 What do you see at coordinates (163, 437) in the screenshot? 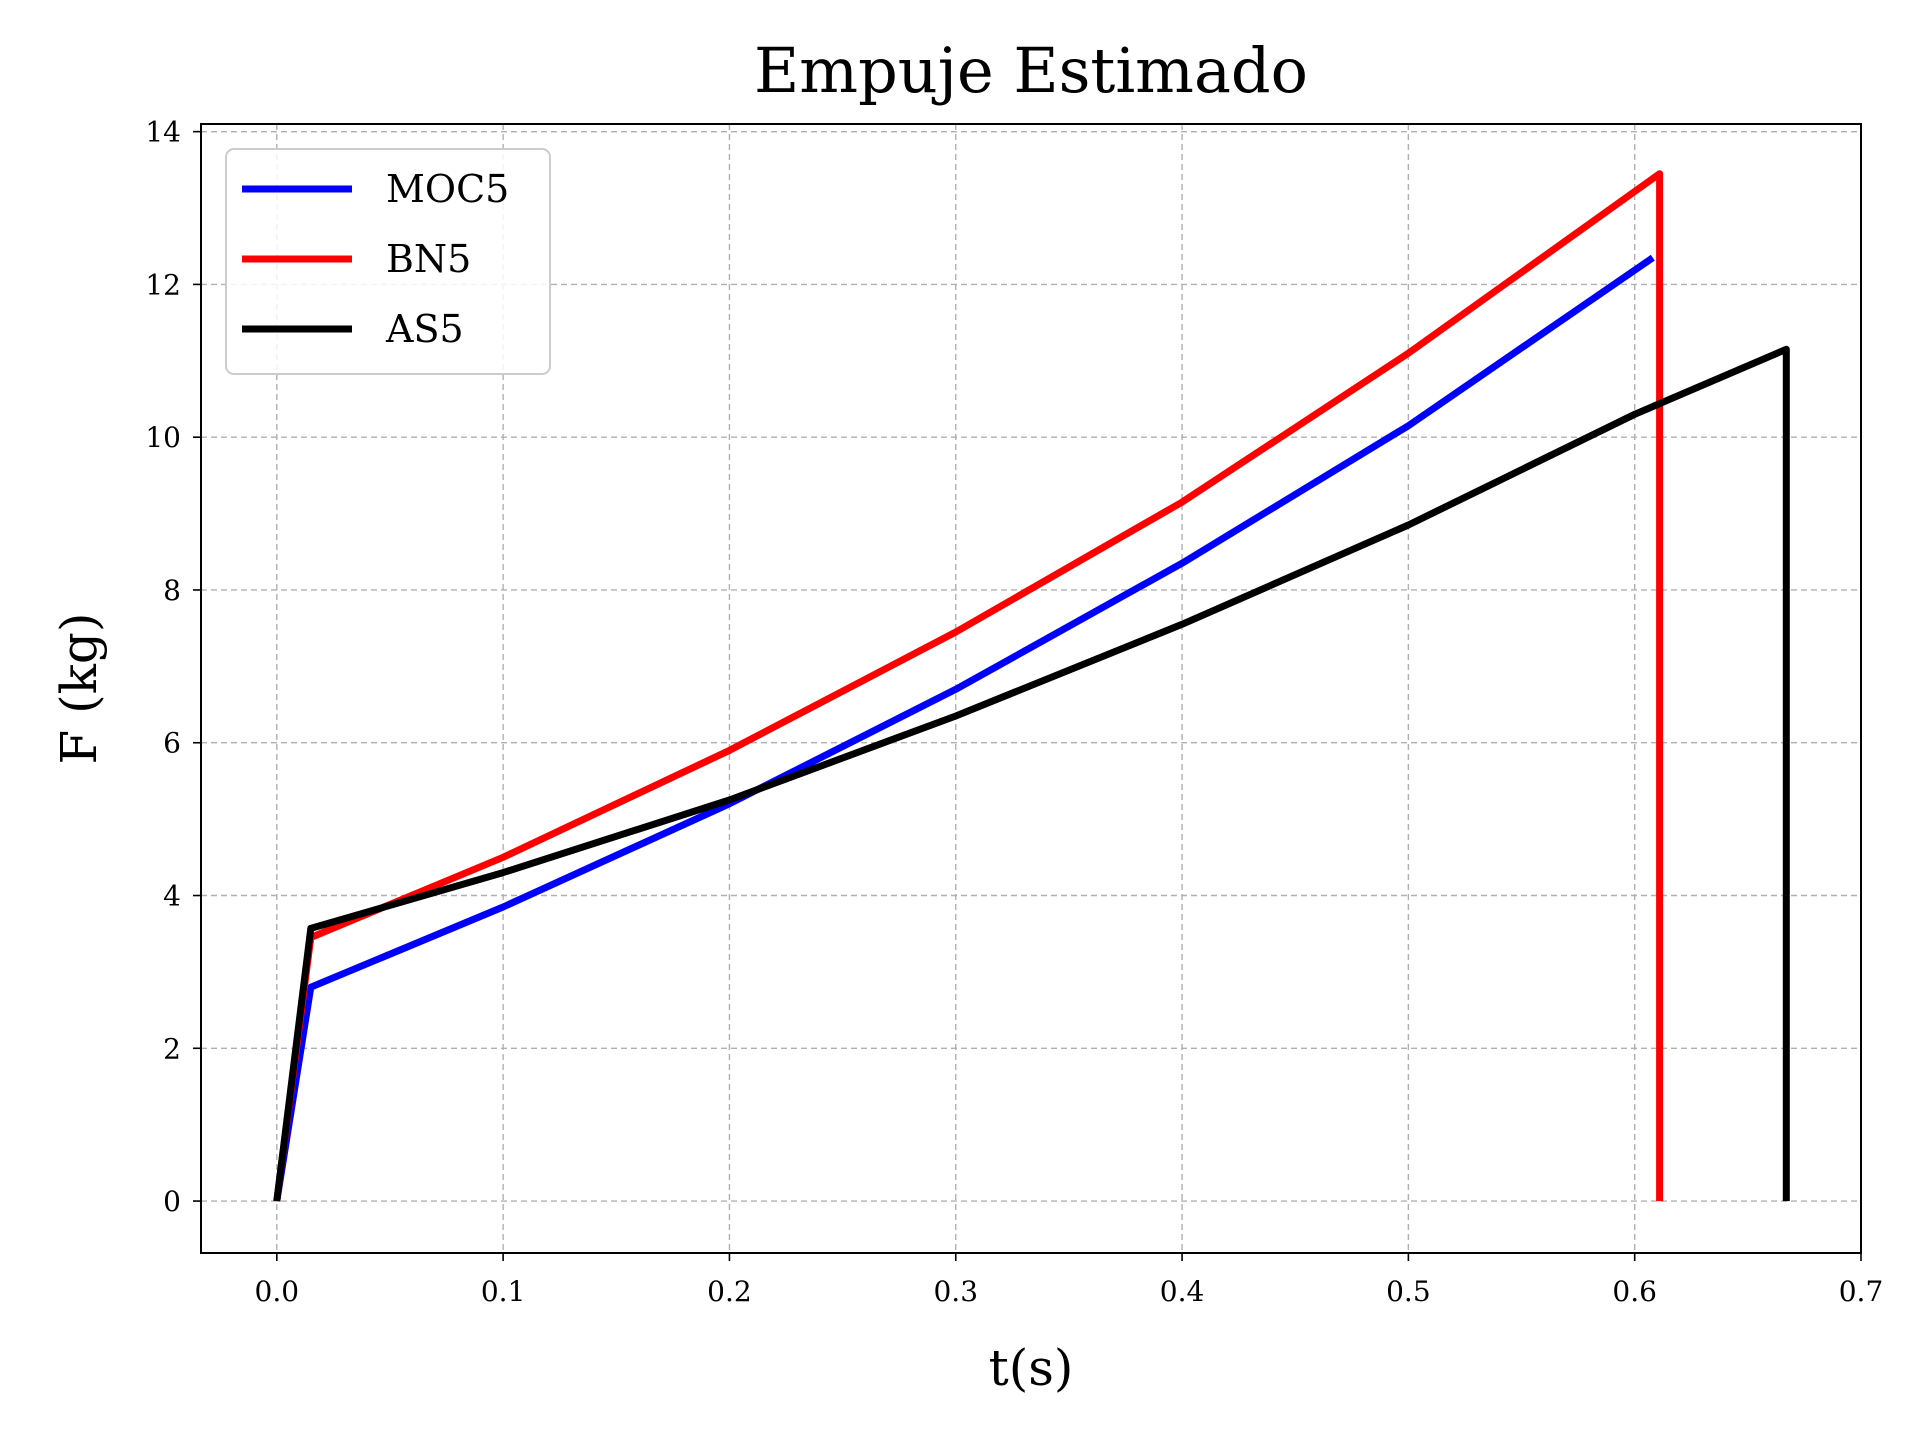
I see `y-tick-label: 10` at bounding box center [163, 437].